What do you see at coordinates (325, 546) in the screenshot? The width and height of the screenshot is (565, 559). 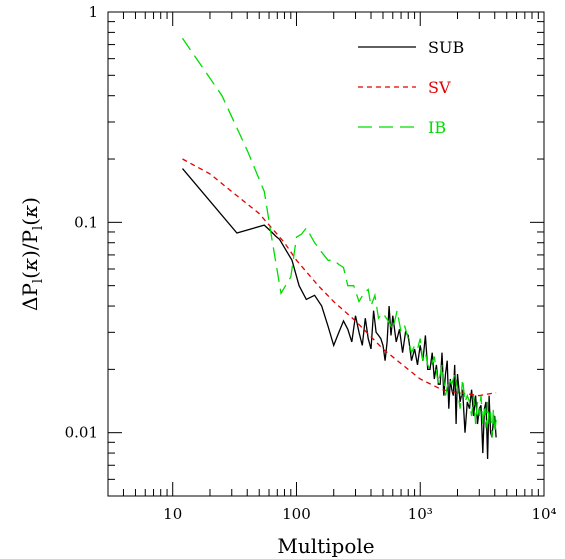 I see `x-axis-title: Multipole` at bounding box center [325, 546].